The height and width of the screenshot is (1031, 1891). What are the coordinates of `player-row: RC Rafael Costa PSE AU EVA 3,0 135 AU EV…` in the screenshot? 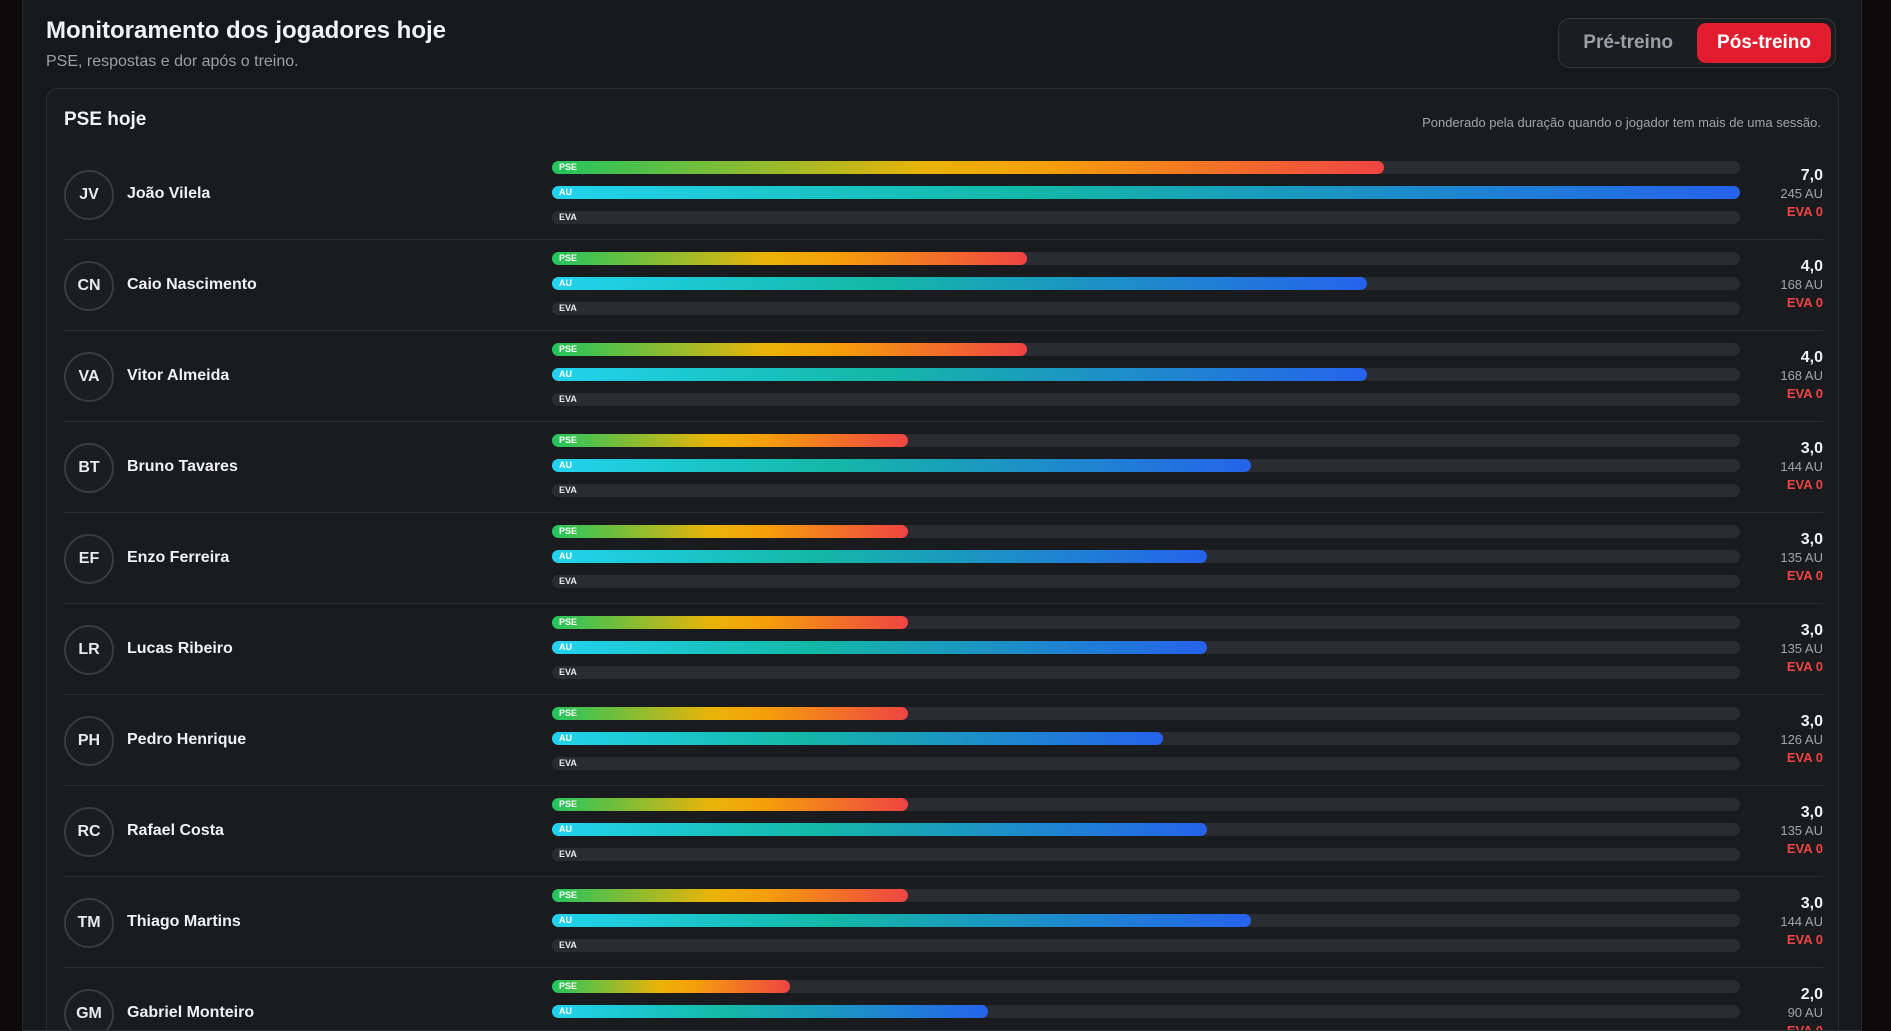 It's located at (943, 831).